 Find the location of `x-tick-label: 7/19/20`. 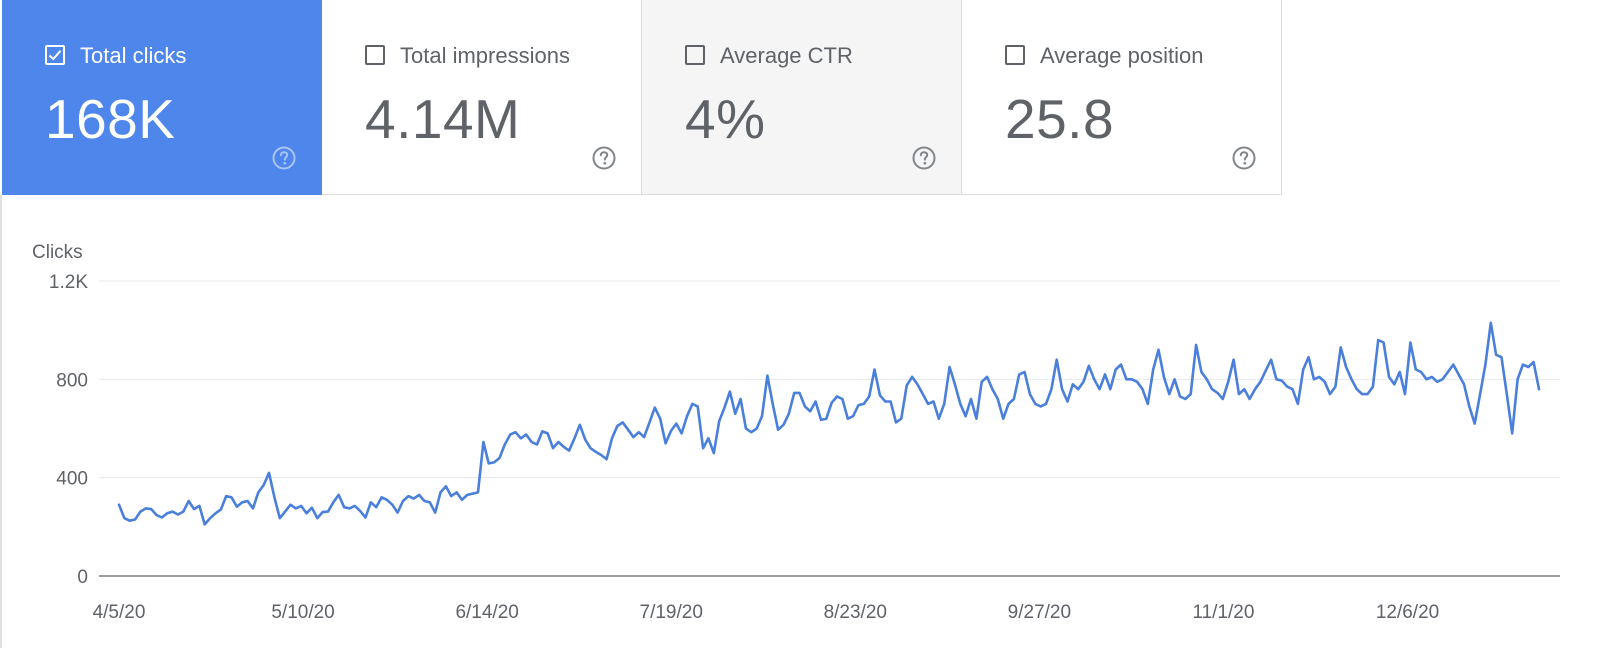

x-tick-label: 7/19/20 is located at coordinates (671, 612).